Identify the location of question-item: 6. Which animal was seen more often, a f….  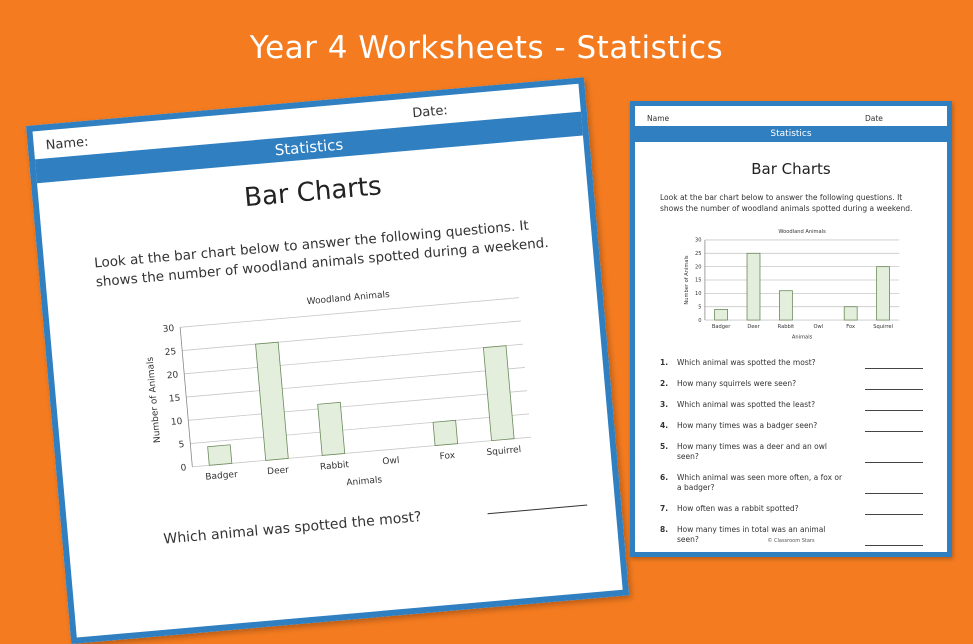
(792, 483).